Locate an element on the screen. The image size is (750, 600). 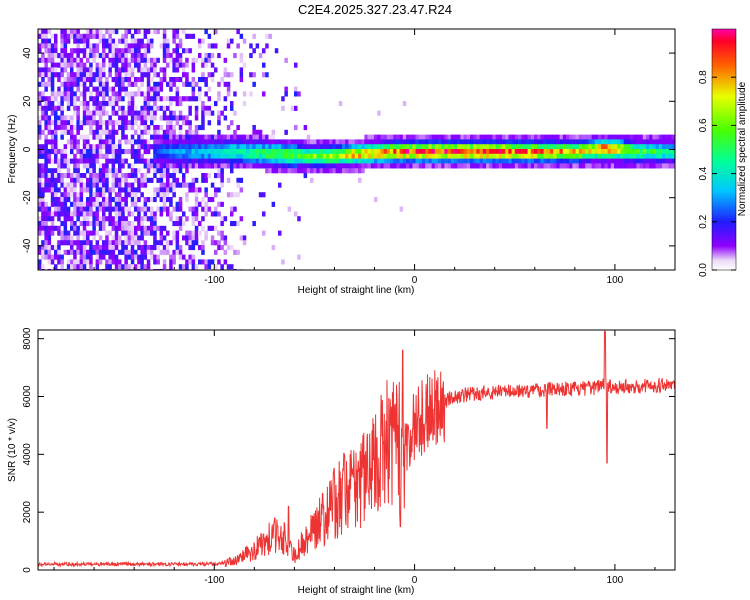
snr-y-axis-label: SNR (10 * v/v) is located at coordinates (12, 450).